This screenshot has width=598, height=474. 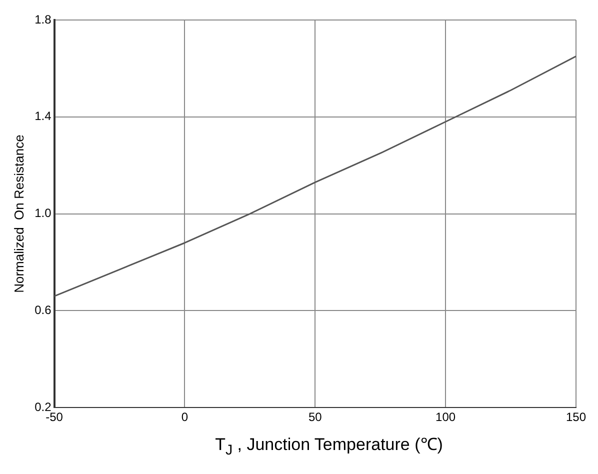 I want to click on y-tick-label: 1.0, so click(x=43, y=213).